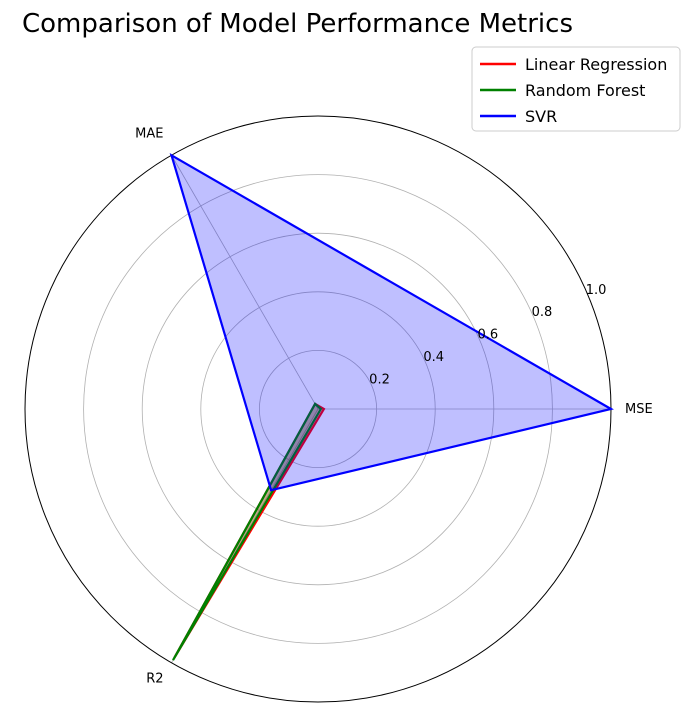 The image size is (689, 727). I want to click on legend-label-linear-regression: Linear Regression, so click(596, 64).